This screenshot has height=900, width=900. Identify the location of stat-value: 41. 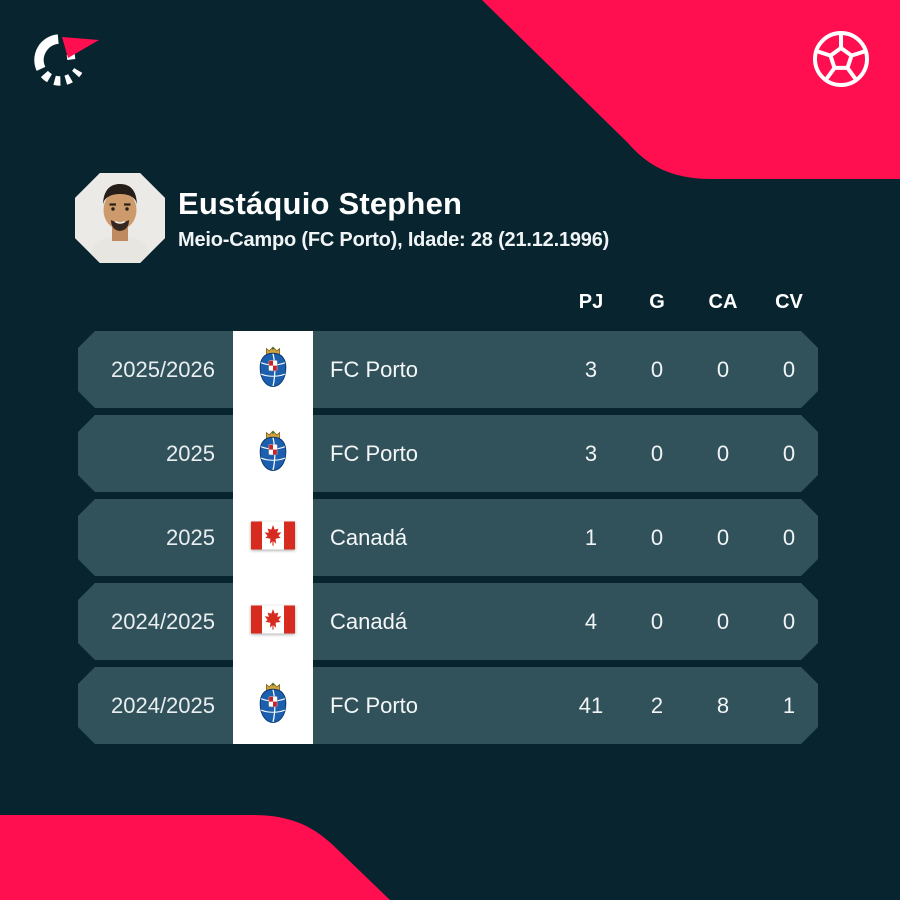
(591, 705).